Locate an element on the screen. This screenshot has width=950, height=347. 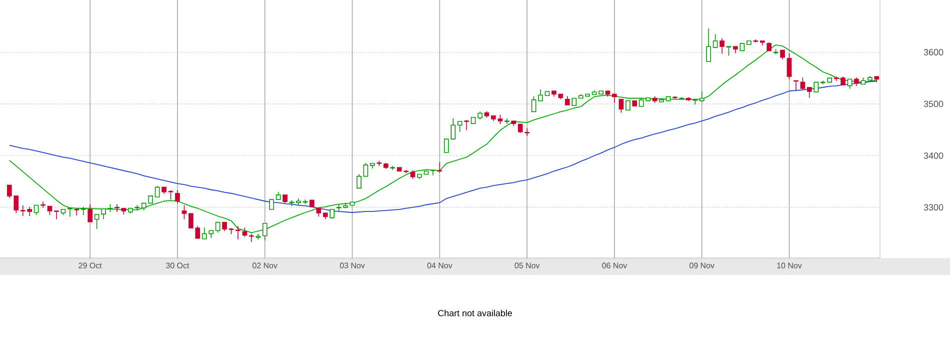
y-tick-label: 3500 is located at coordinates (934, 104).